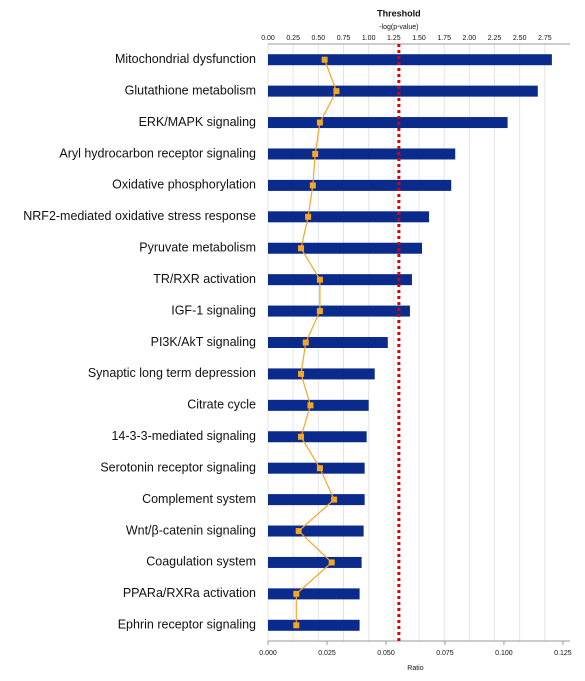 The width and height of the screenshot is (585, 681). Describe the element at coordinates (268, 38) in the screenshot. I see `x-tick-label: 0.00` at that location.